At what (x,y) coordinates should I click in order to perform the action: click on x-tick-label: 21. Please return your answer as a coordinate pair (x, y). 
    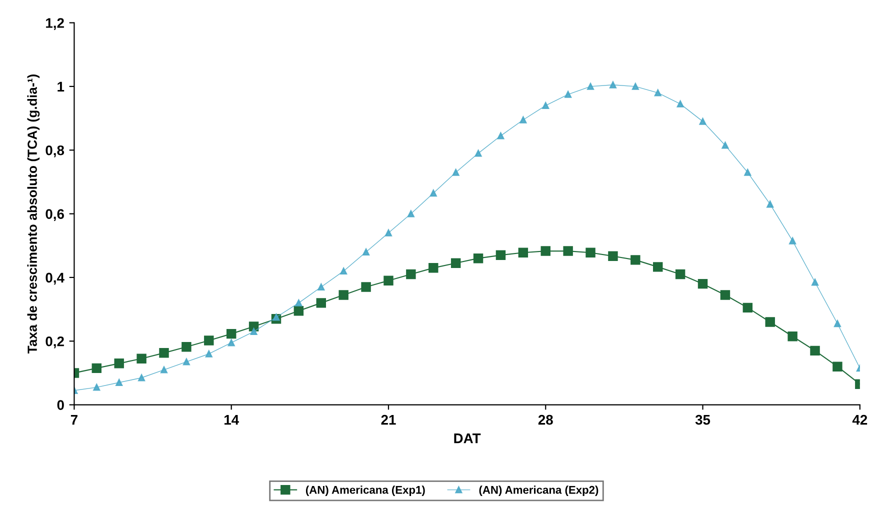
    Looking at the image, I should click on (388, 419).